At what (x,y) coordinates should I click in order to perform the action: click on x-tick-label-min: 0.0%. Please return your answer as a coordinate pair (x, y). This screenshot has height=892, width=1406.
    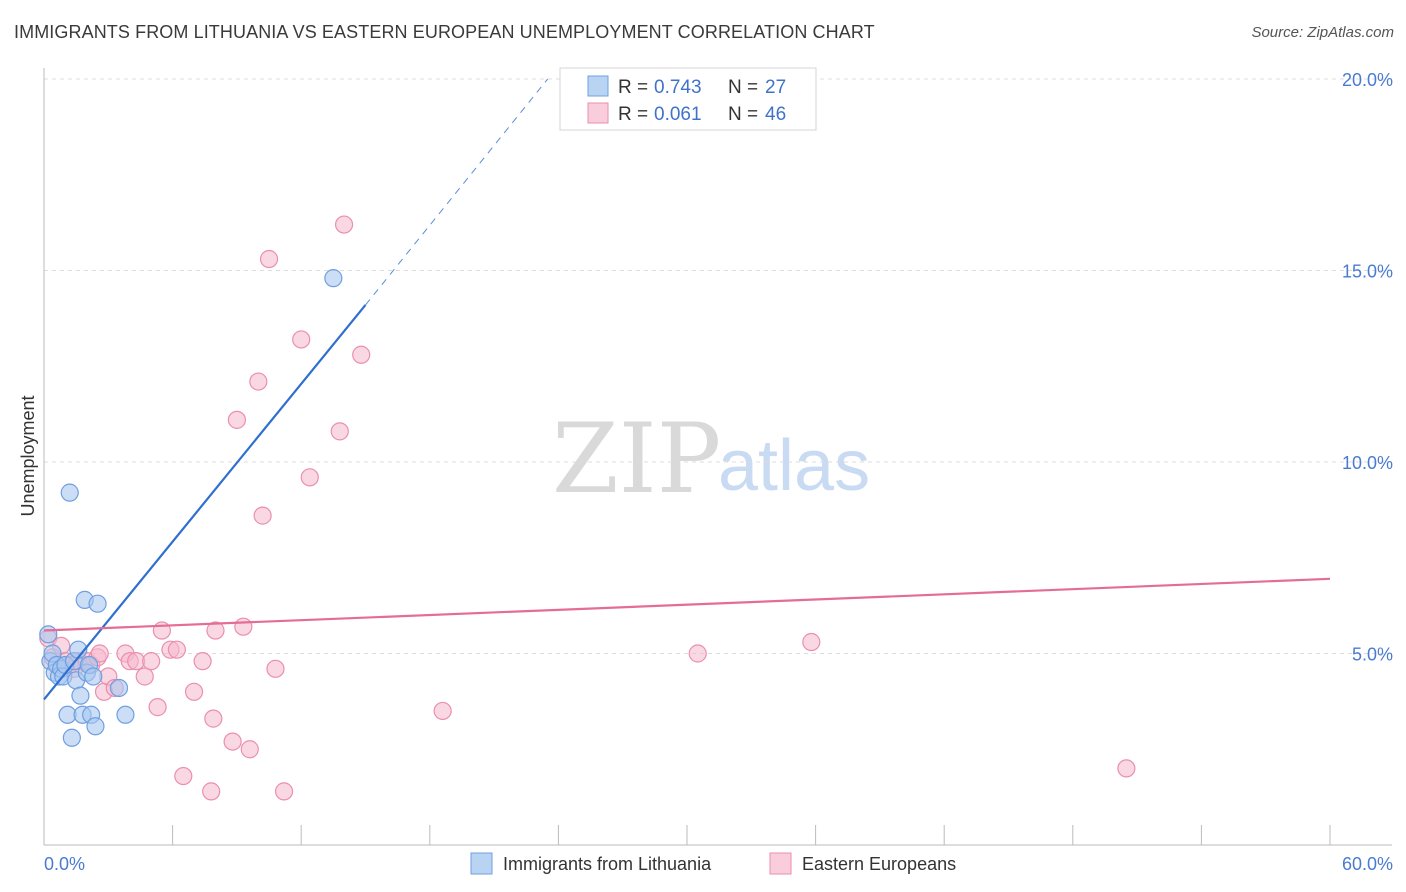
    Looking at the image, I should click on (64, 864).